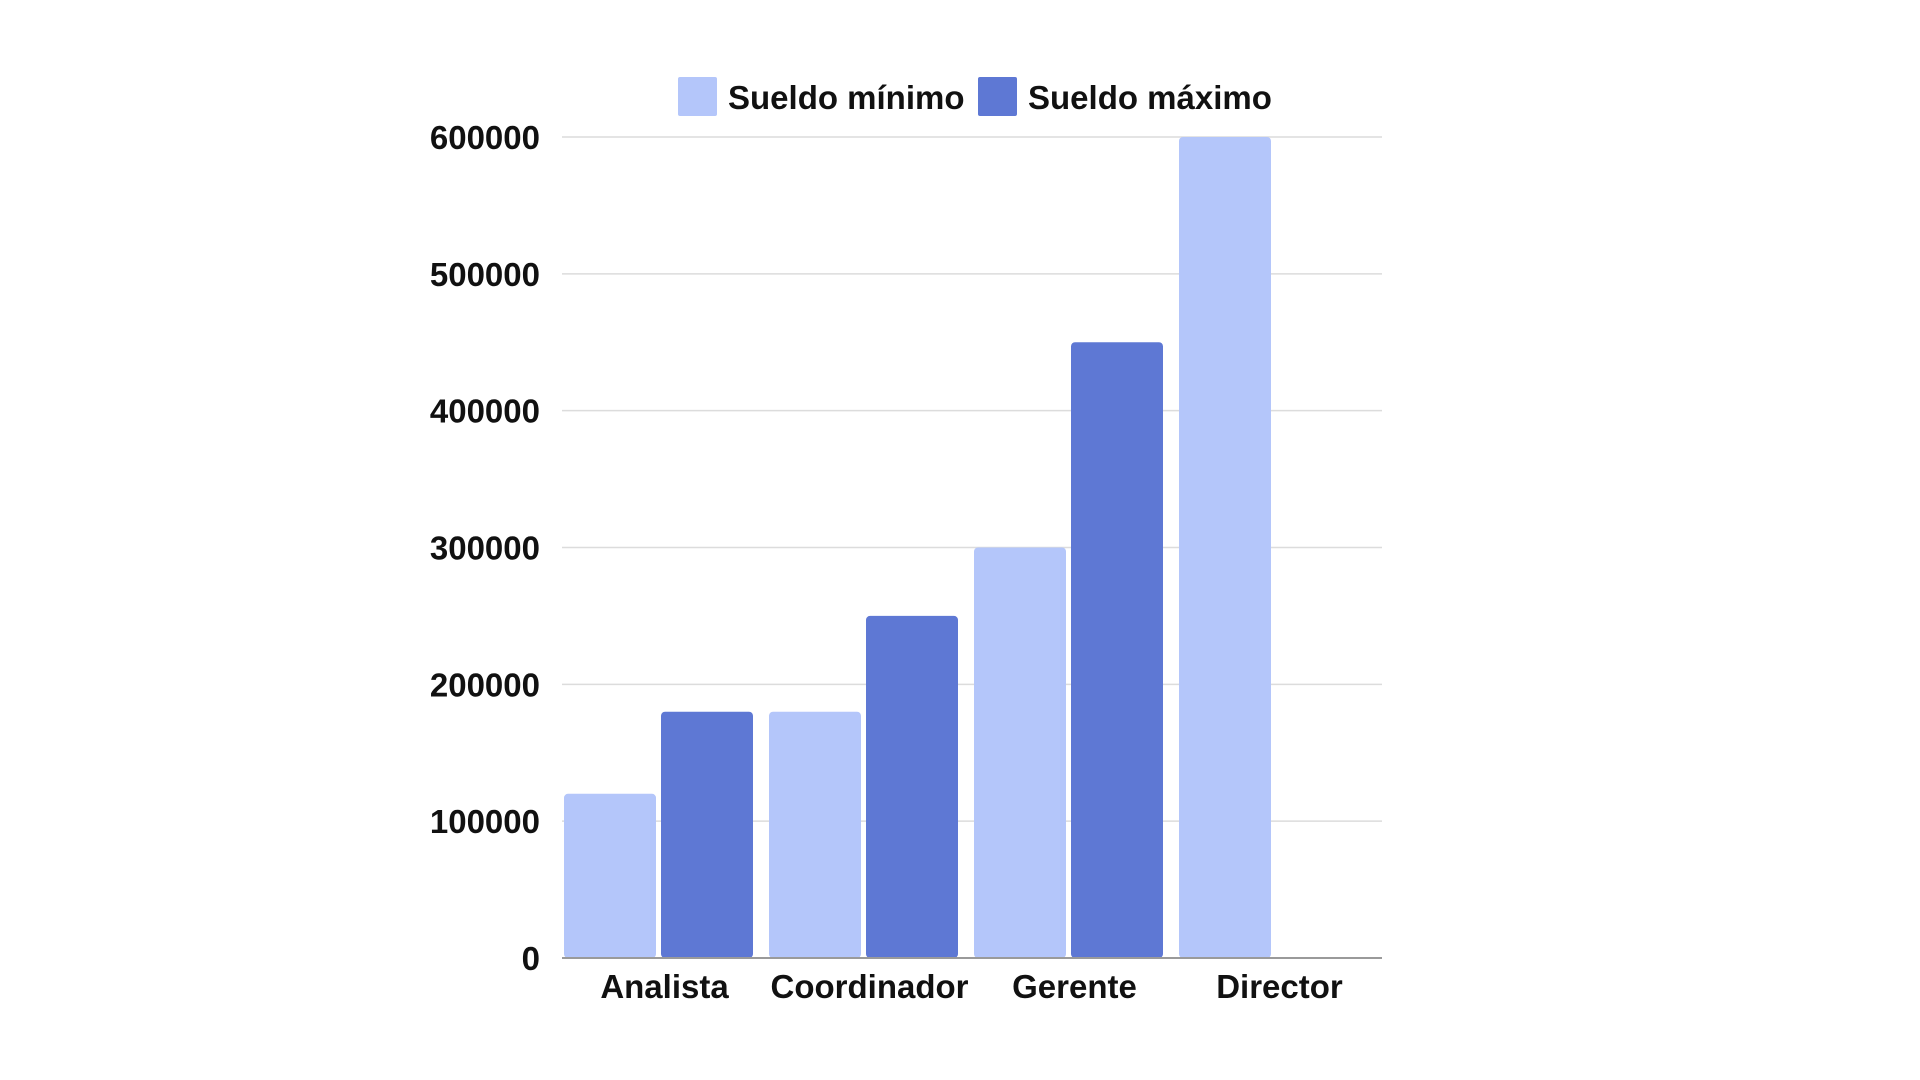 This screenshot has width=1920, height=1080. What do you see at coordinates (1074, 986) in the screenshot?
I see `x-category-label: Gerente` at bounding box center [1074, 986].